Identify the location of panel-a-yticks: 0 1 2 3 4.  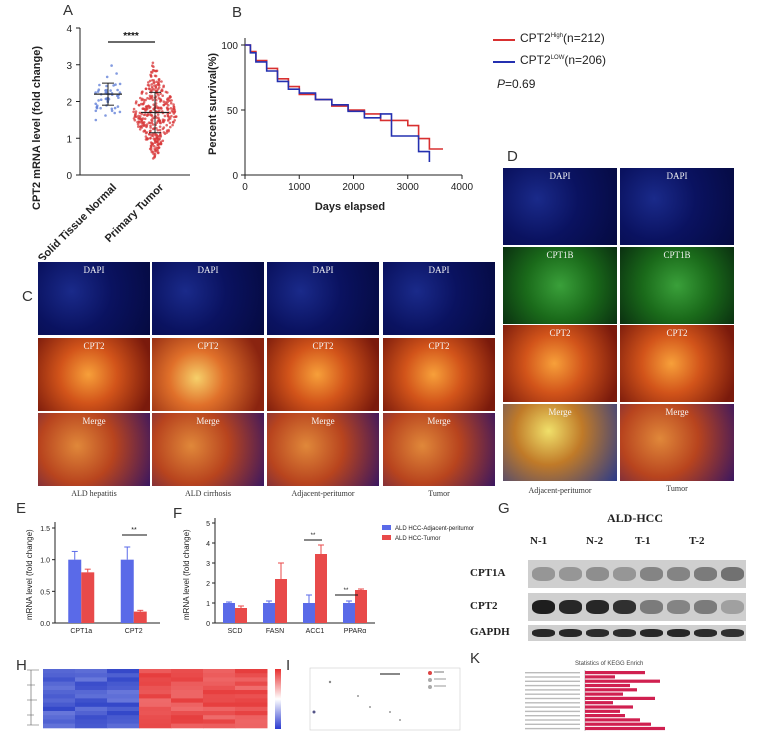
(73, 103).